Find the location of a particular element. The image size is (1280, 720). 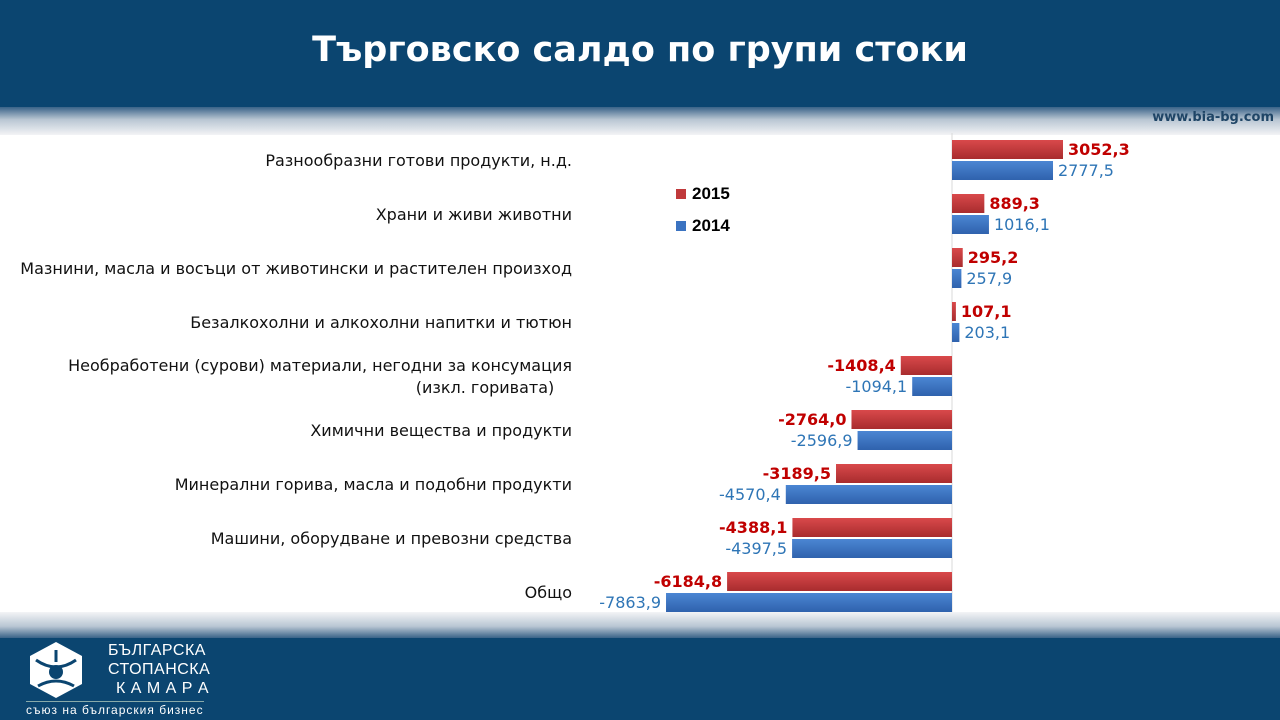

data-label-2015: -6184,8 is located at coordinates (688, 581).